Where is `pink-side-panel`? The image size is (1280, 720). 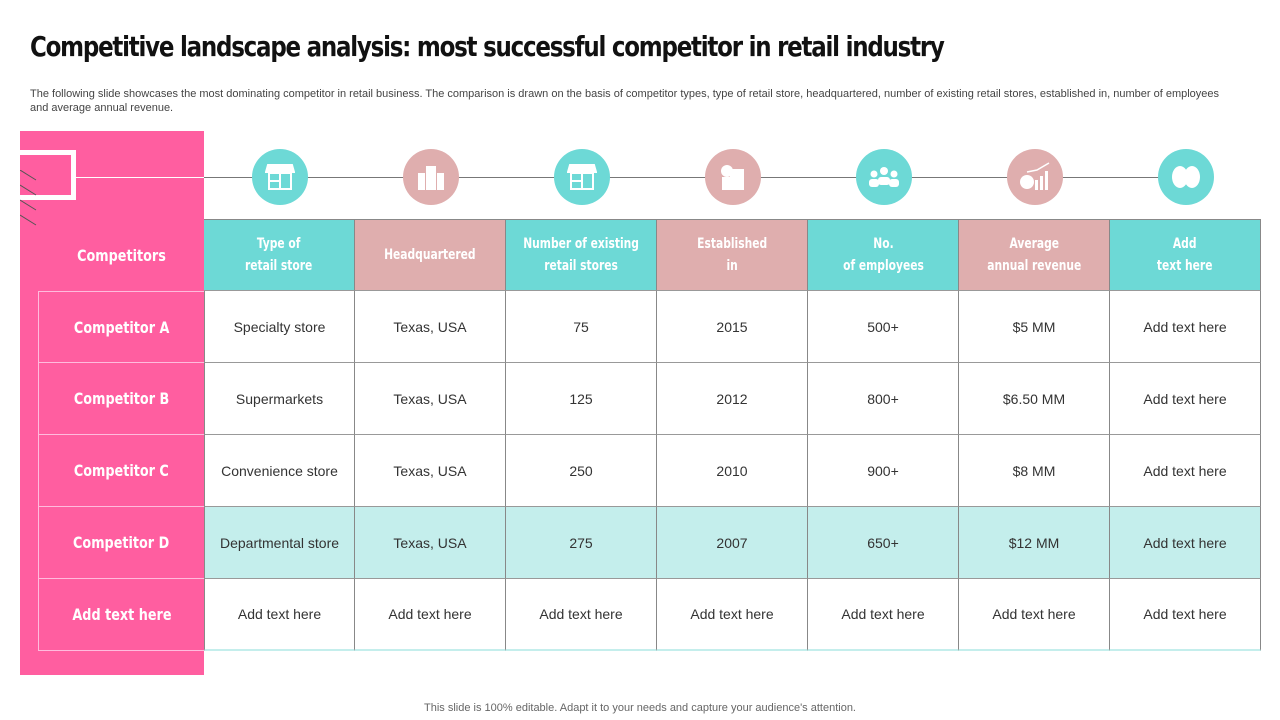 pink-side-panel is located at coordinates (112, 403).